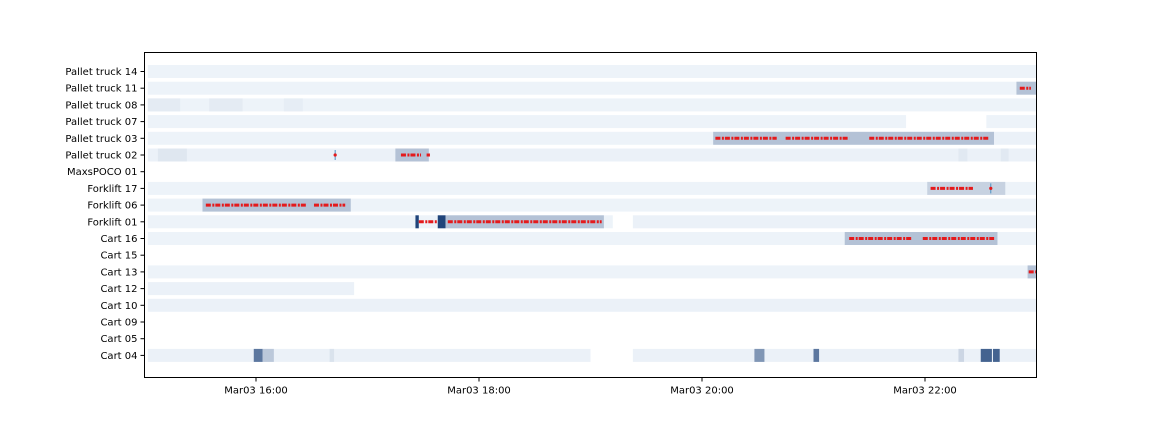 This screenshot has width=1152, height=432. I want to click on y-tick-label: Forklift 06, so click(112, 206).